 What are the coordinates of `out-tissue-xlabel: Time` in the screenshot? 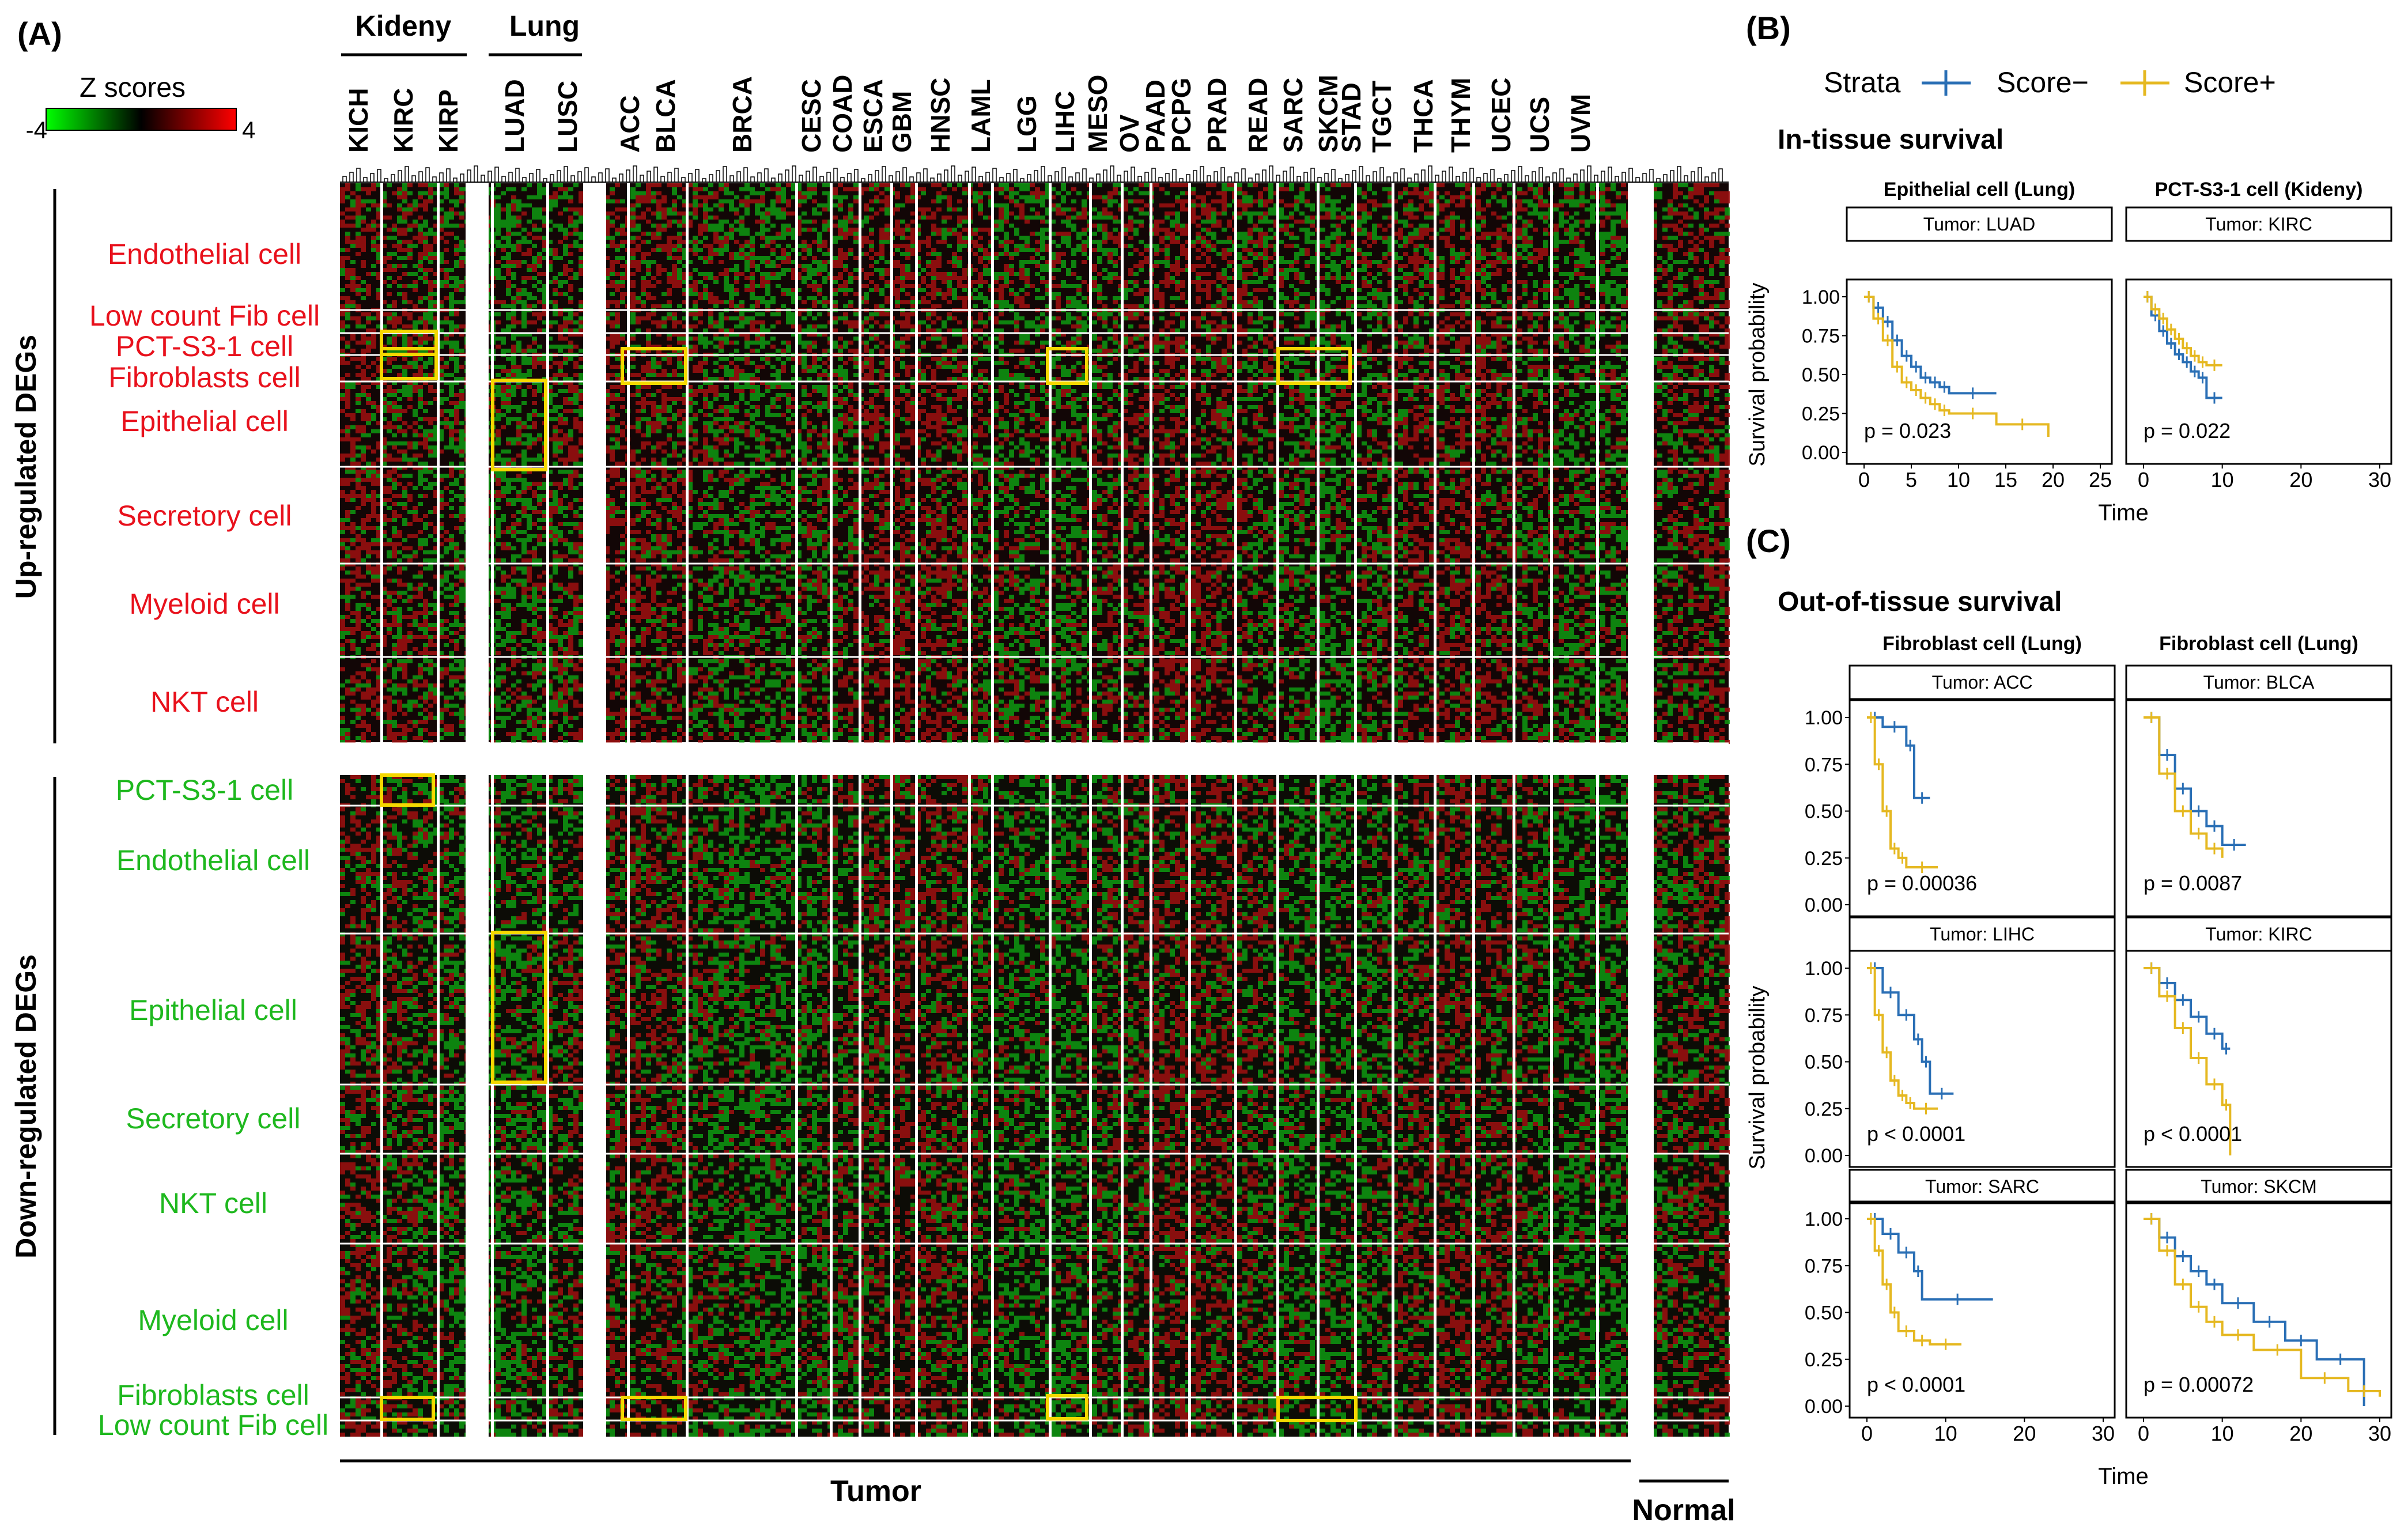 It's located at (2123, 1476).